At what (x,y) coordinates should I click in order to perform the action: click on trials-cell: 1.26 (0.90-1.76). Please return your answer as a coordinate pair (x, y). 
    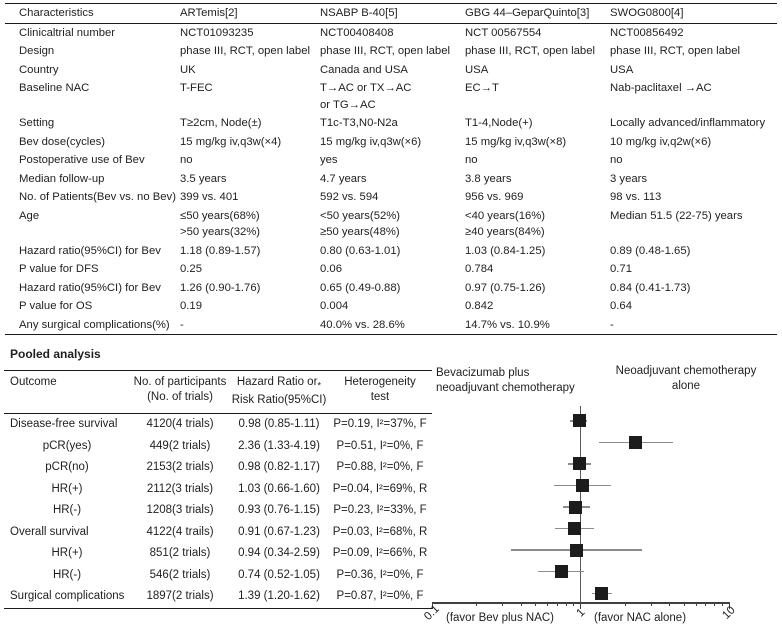
    Looking at the image, I should click on (220, 287).